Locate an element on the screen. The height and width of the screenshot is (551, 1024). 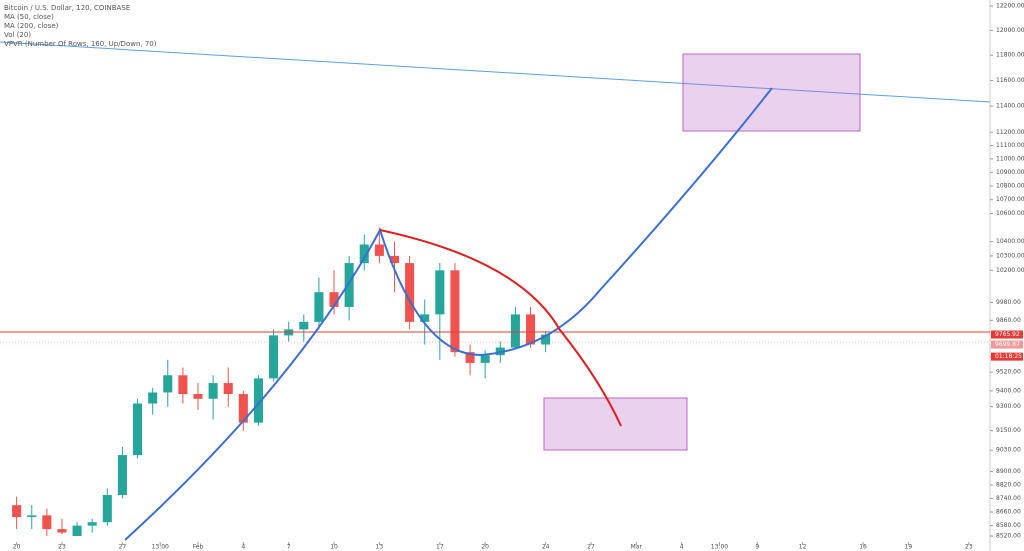
y-tick-label: 8820.00 is located at coordinates (1008, 484).